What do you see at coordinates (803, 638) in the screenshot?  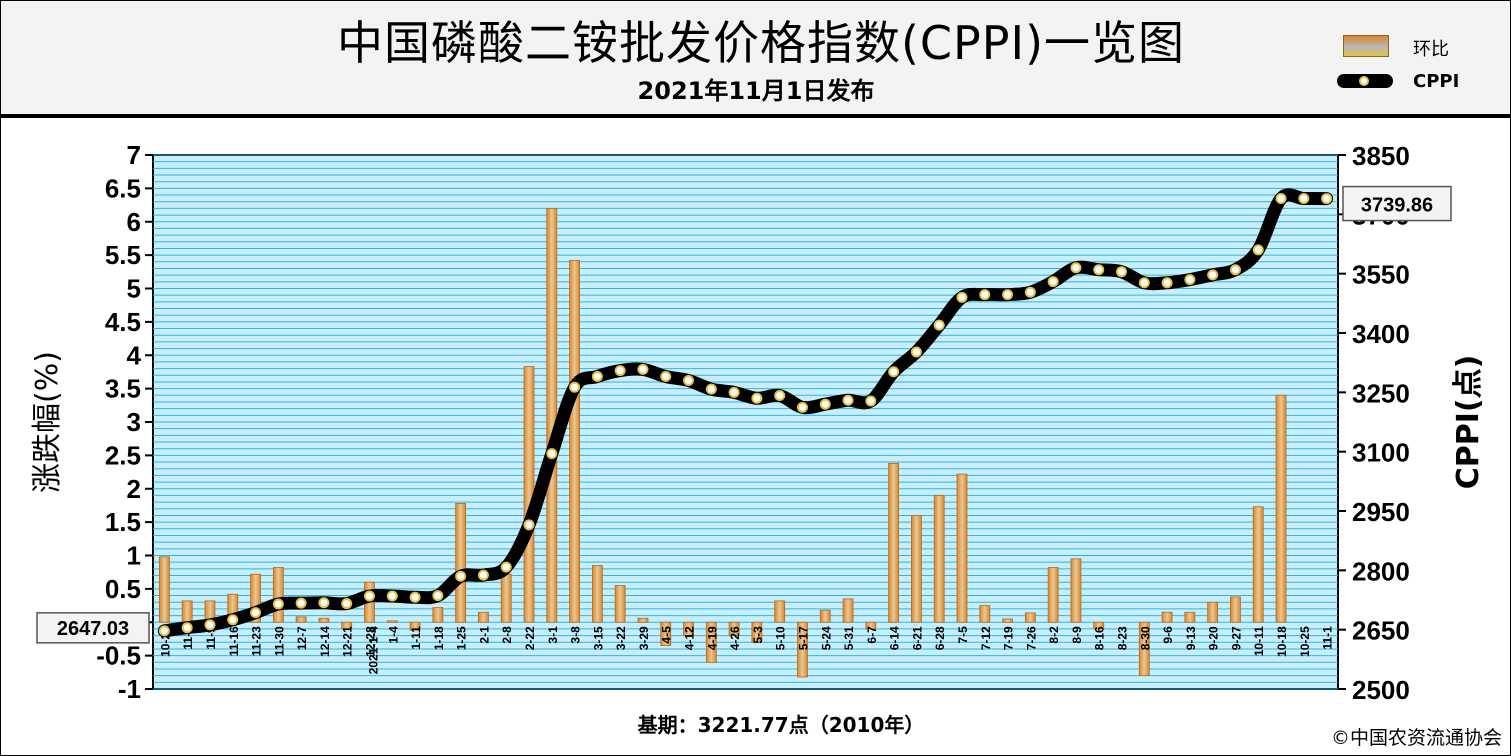 I see `x-tick-label: 5-17` at bounding box center [803, 638].